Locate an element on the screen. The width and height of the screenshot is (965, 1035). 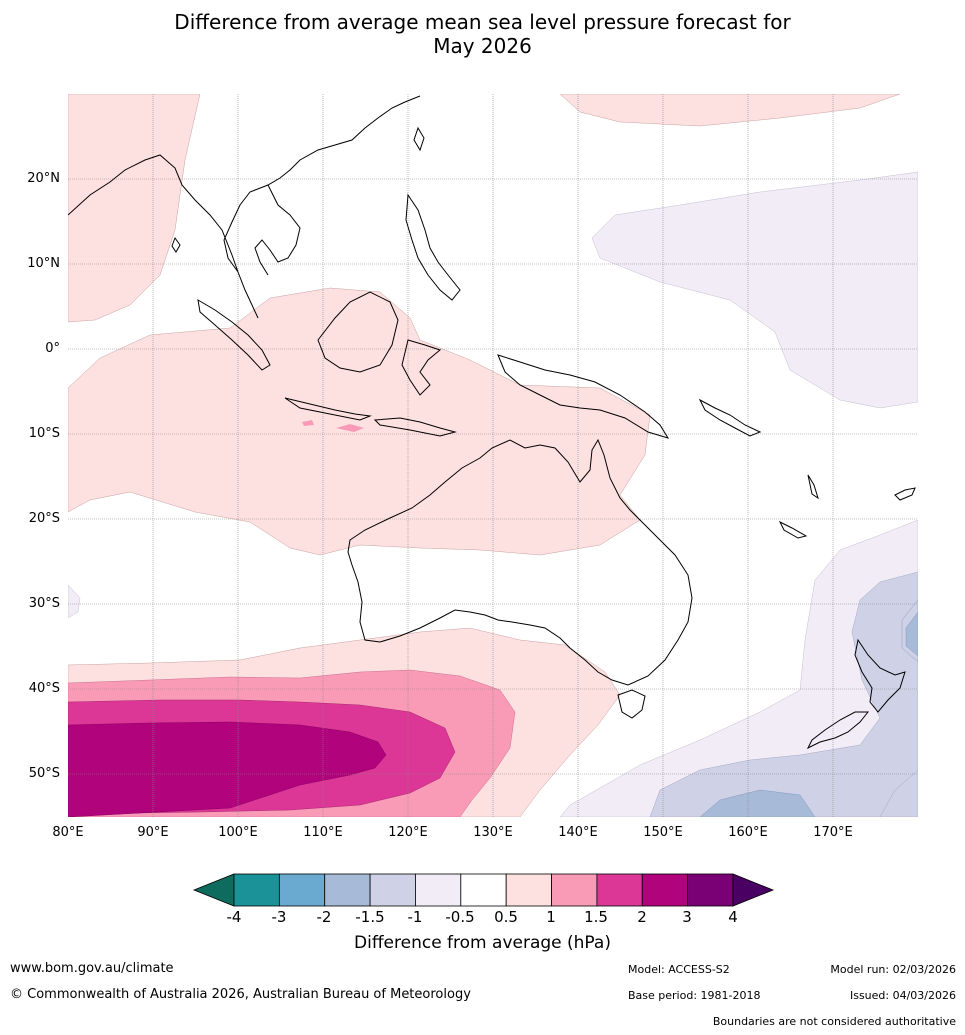
coast-india-asia is located at coordinates (244, 207).